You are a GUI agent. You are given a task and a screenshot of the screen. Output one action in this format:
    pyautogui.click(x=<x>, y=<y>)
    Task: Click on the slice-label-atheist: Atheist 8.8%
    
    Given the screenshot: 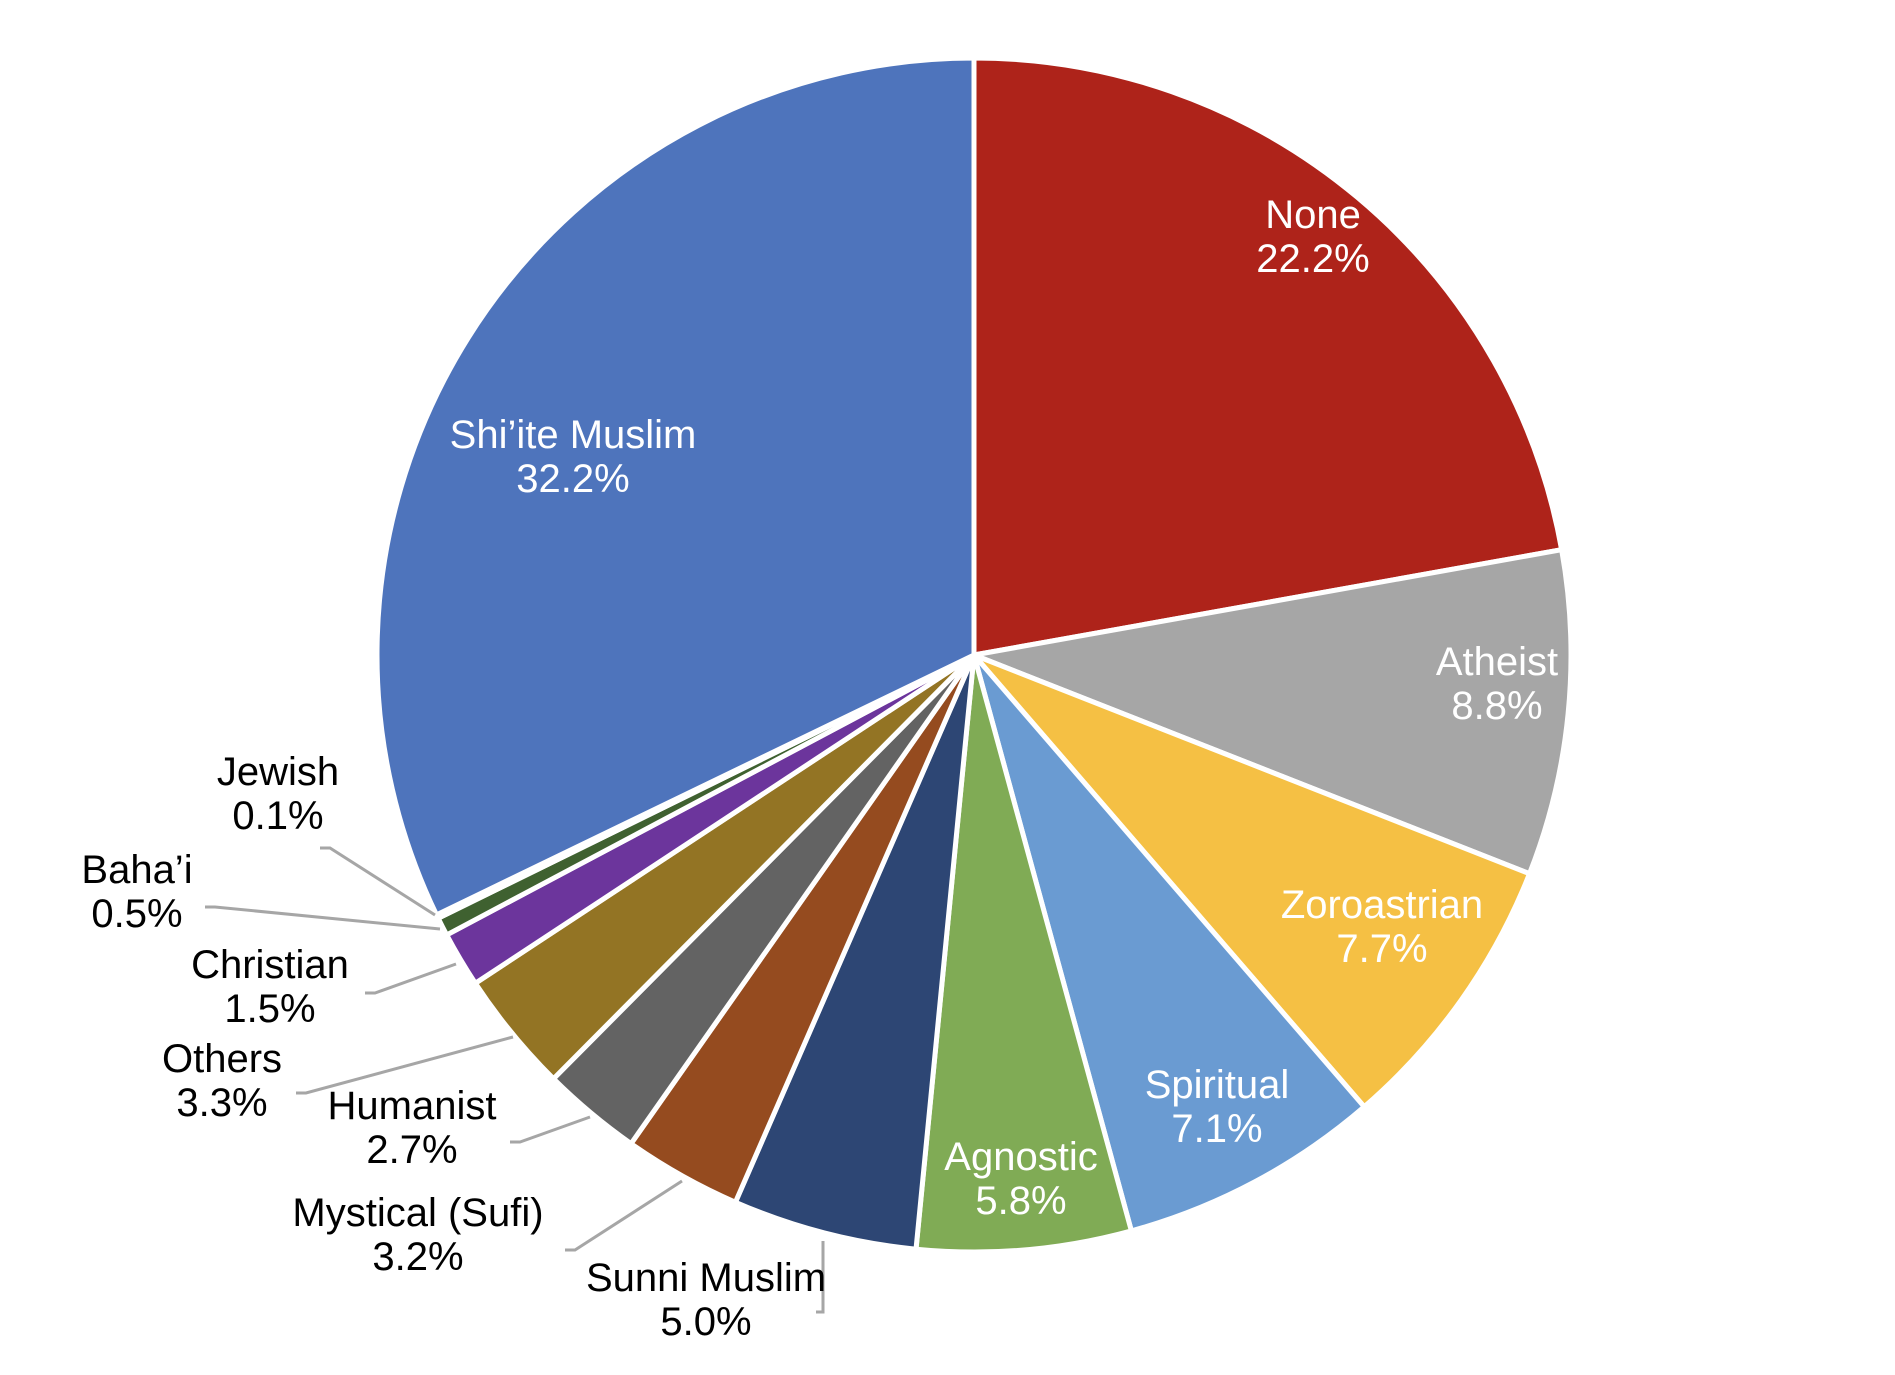 What is the action you would take?
    pyautogui.click(x=1497, y=684)
    